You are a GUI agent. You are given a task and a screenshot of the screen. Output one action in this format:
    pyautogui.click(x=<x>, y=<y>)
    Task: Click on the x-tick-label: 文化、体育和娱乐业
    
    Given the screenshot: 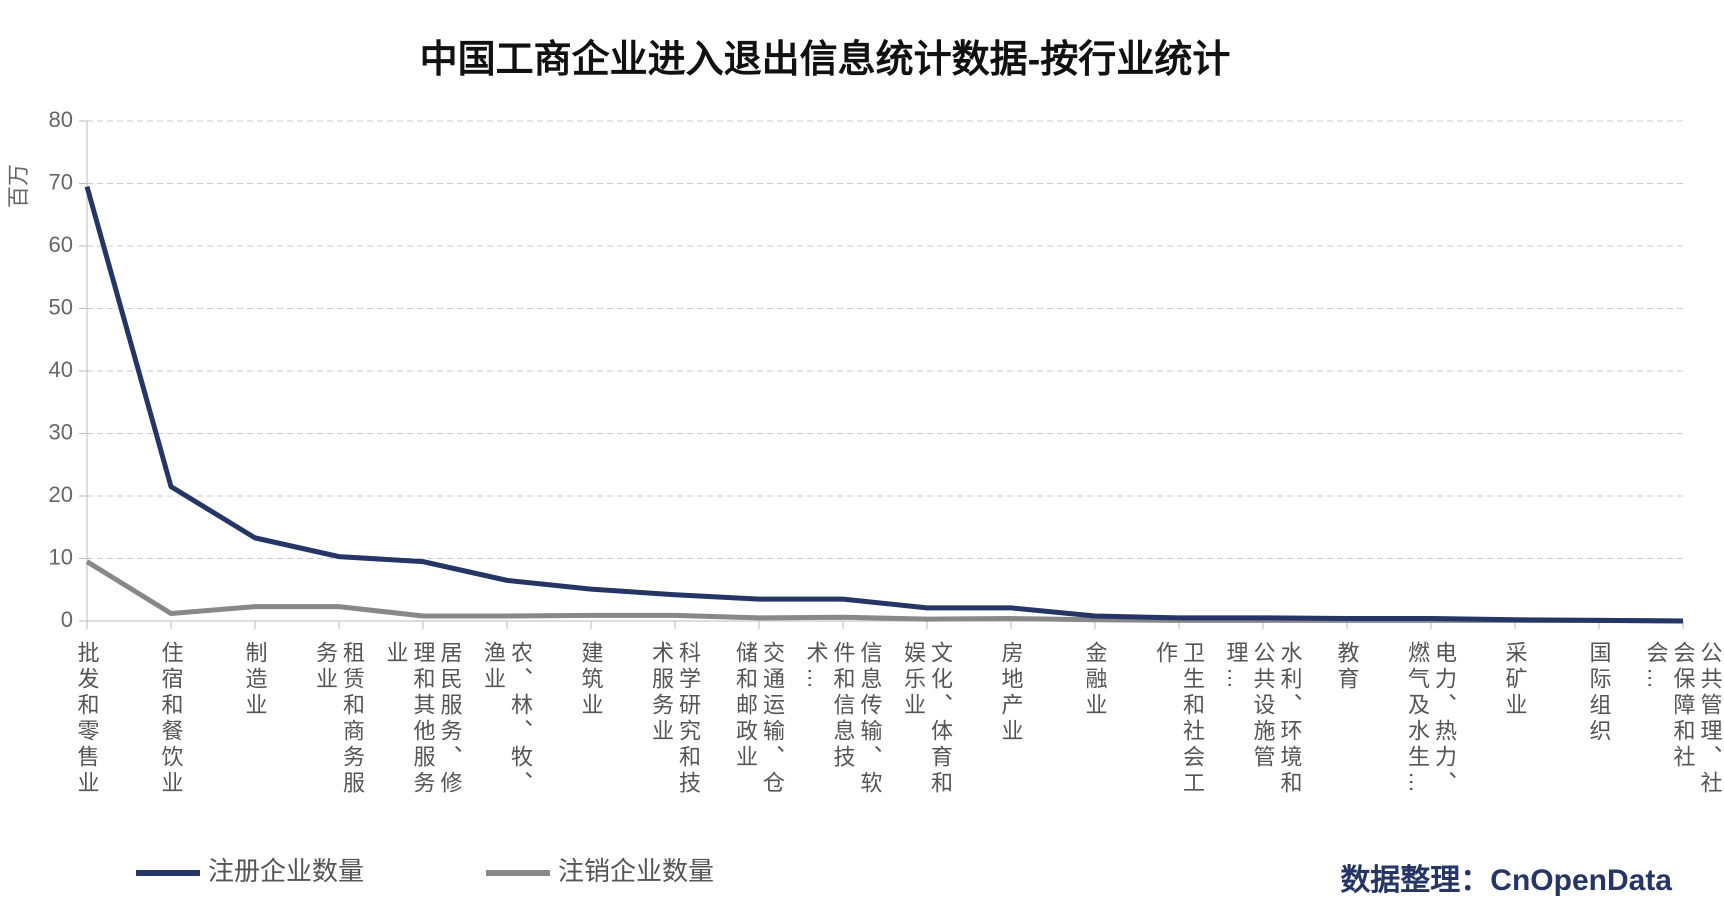 What is the action you would take?
    pyautogui.click(x=927, y=719)
    